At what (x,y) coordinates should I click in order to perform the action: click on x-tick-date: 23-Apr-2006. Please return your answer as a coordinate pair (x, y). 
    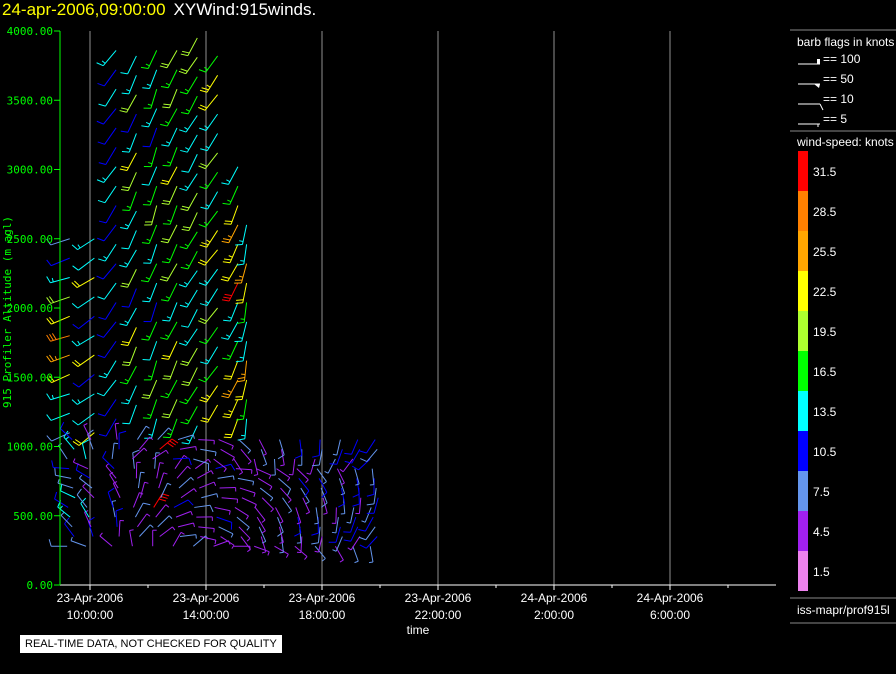
    Looking at the image, I should click on (438, 598).